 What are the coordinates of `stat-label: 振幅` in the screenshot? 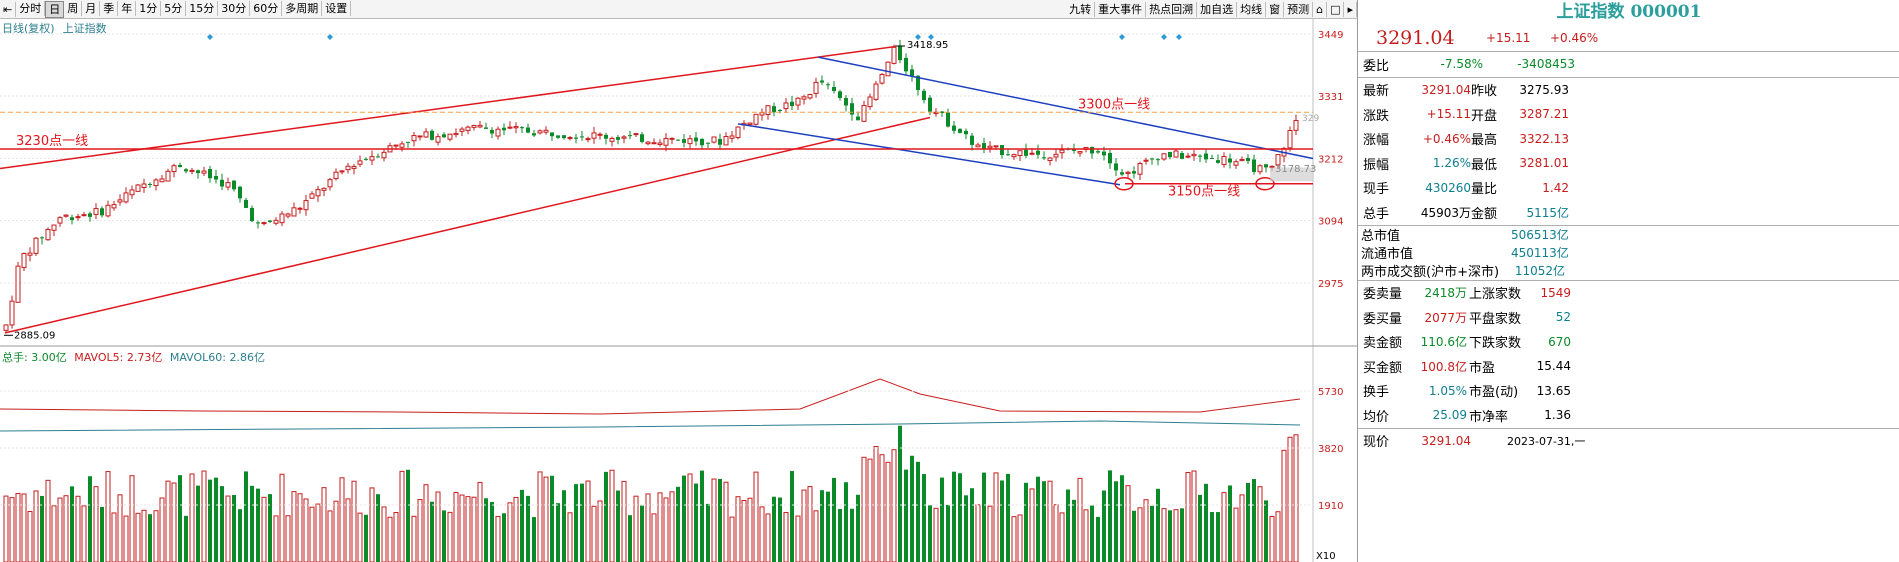 It's located at (1376, 165).